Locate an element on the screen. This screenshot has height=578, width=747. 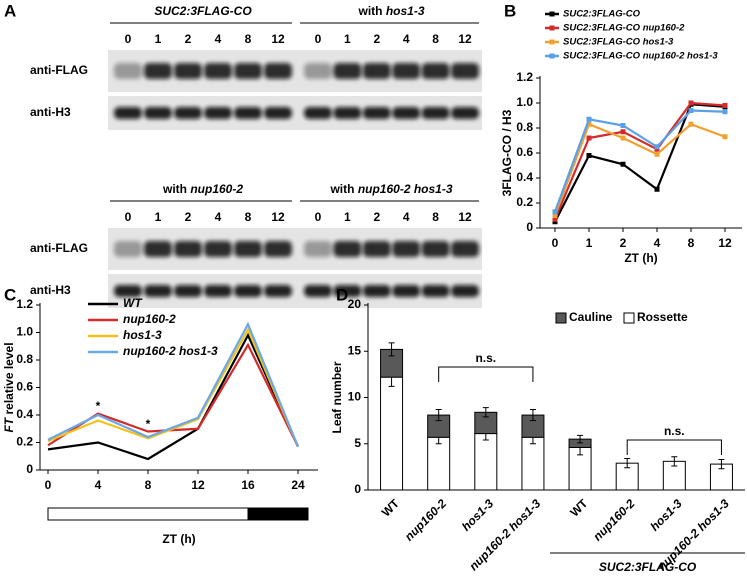
x-axis-label: ZT (h) is located at coordinates (640, 258).